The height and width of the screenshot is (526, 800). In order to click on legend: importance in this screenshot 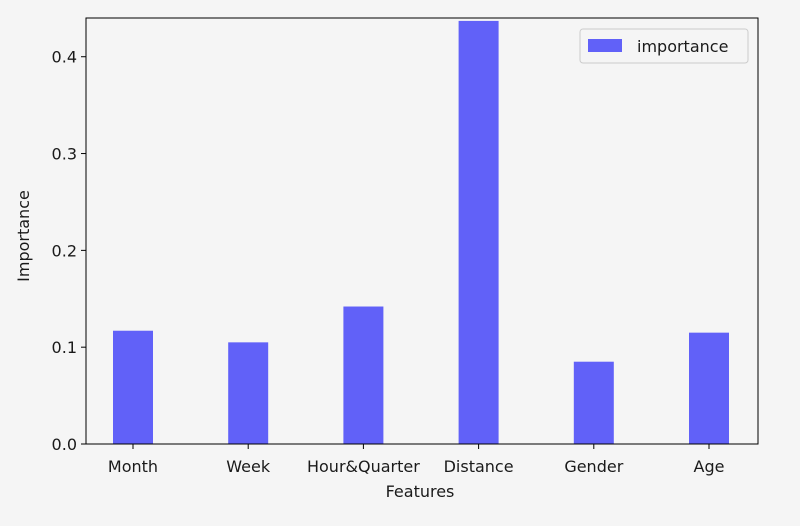, I will do `click(664, 46)`.